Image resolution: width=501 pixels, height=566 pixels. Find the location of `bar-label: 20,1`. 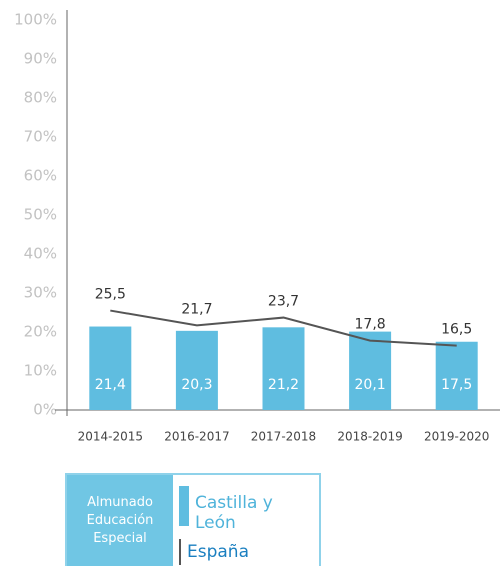

bar-label: 20,1 is located at coordinates (370, 385).